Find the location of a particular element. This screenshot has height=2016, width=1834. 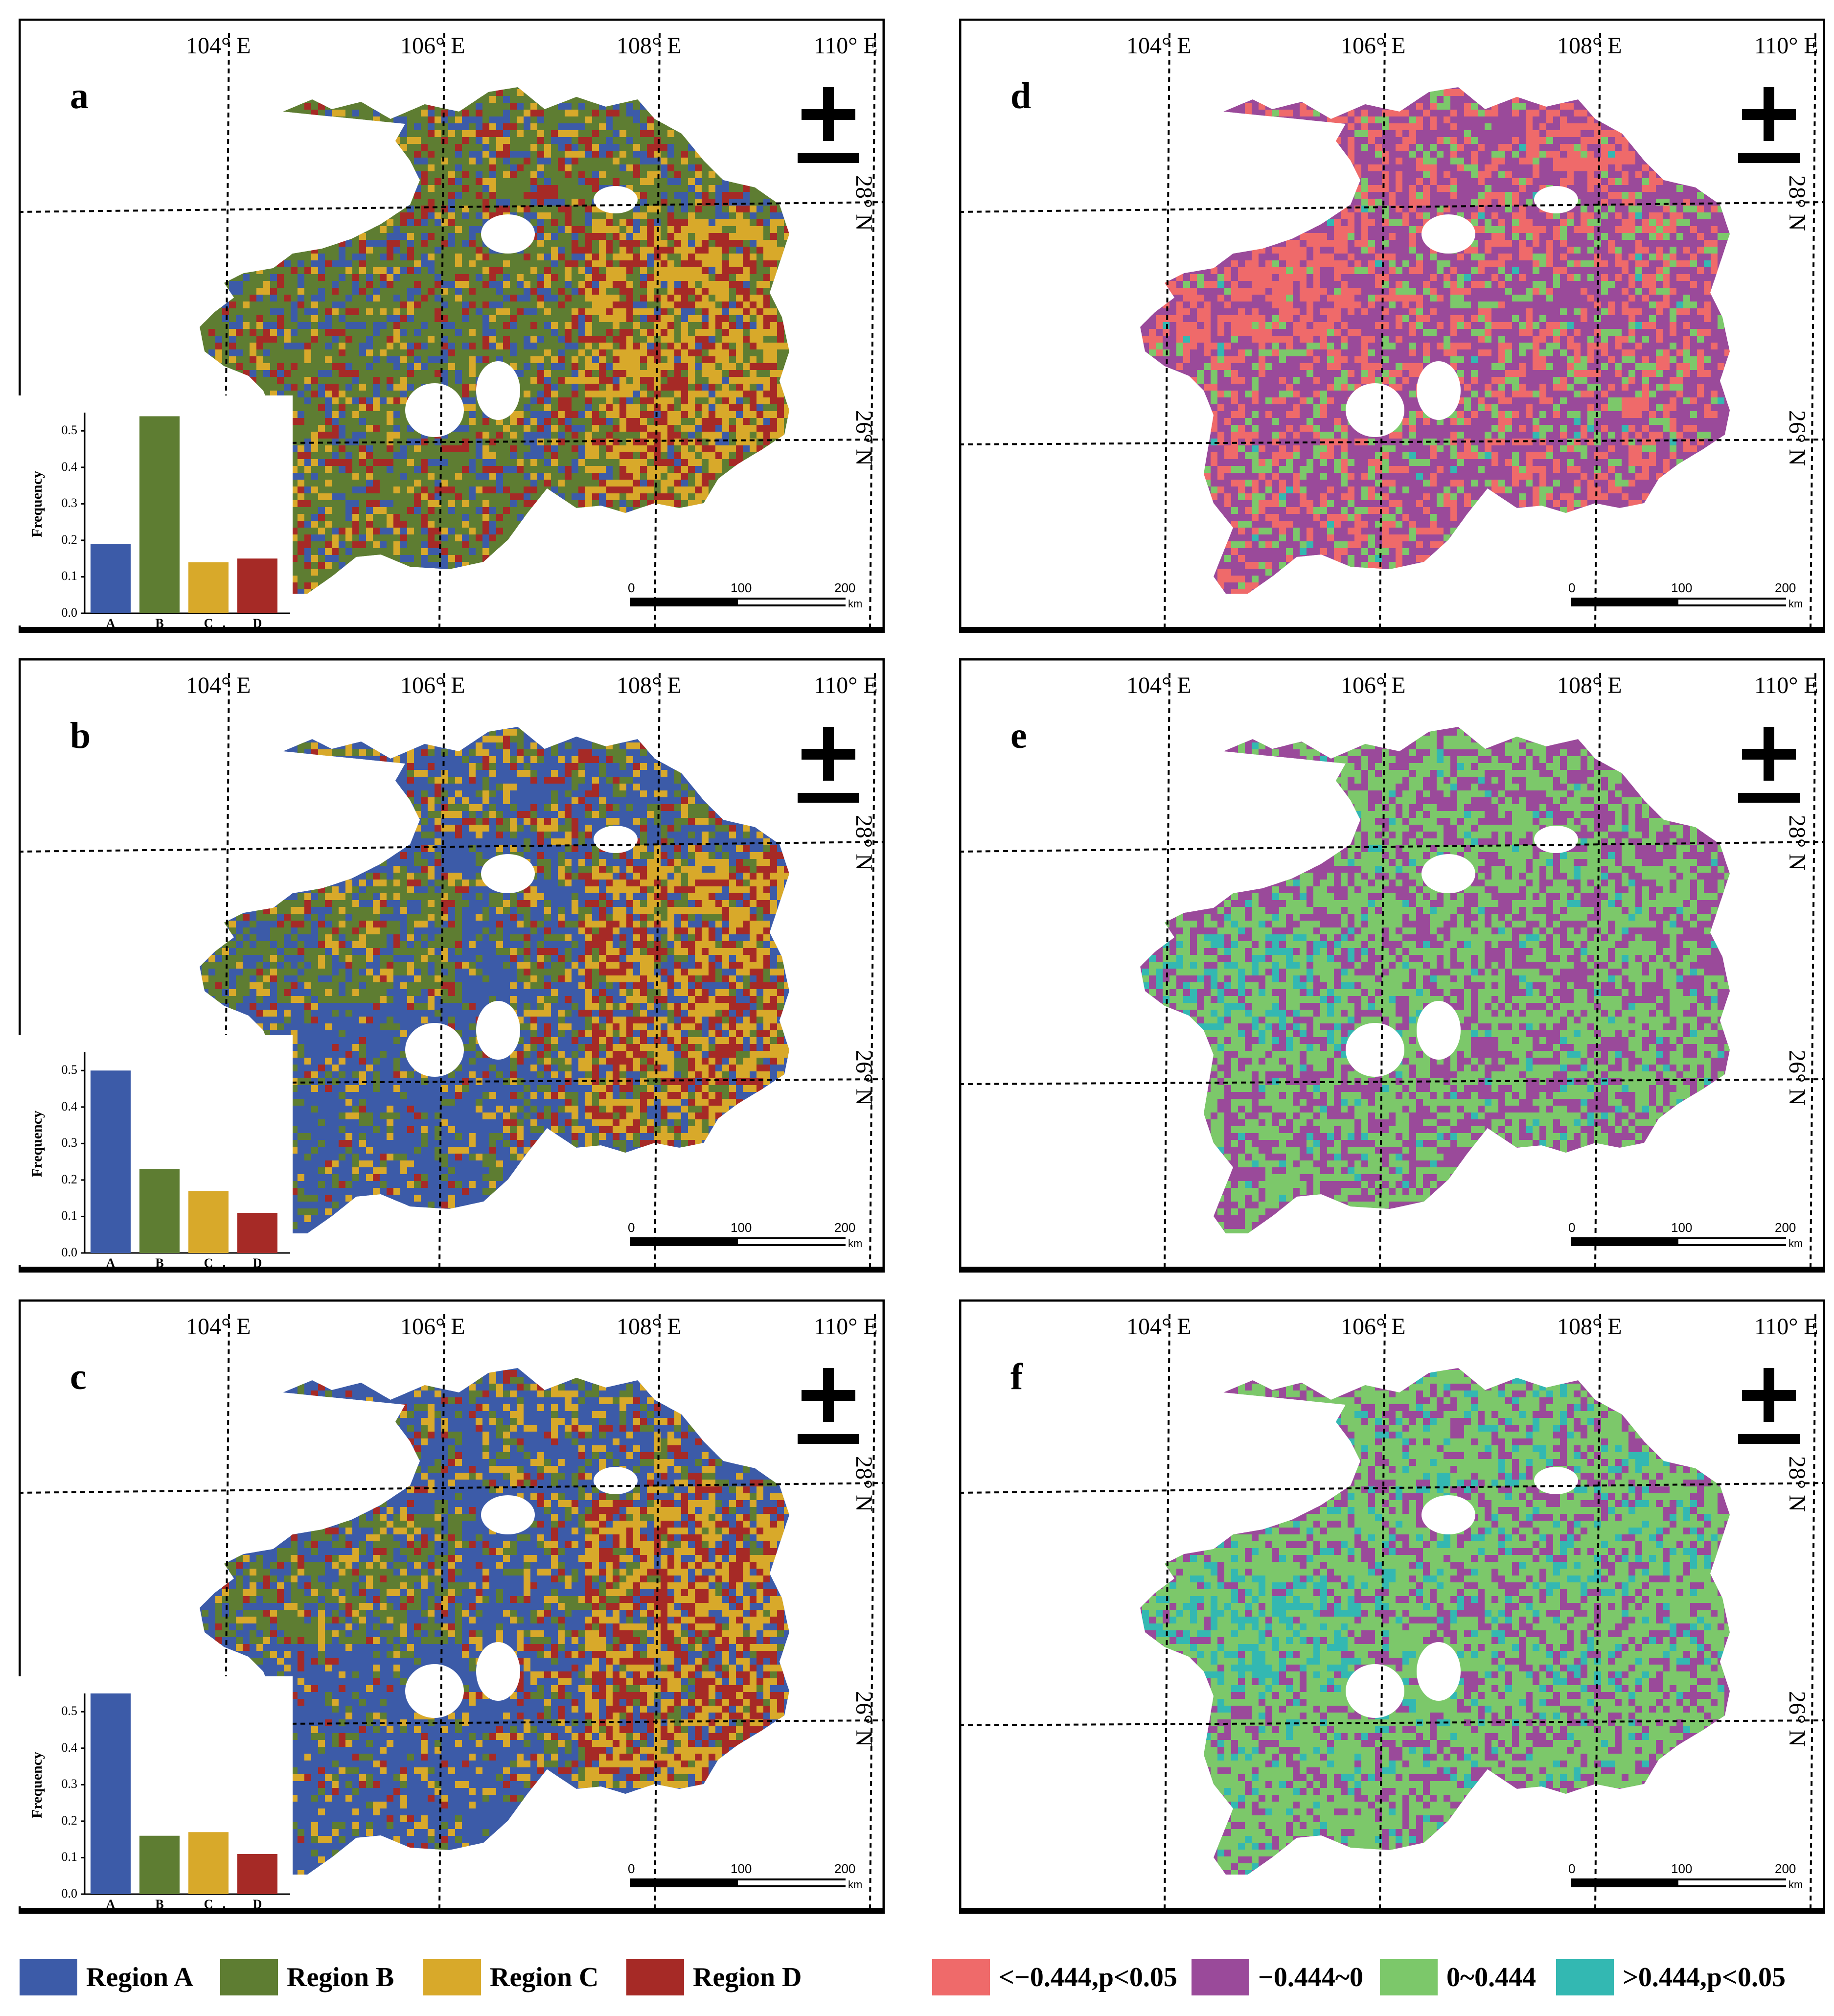

legend-item-region-c: Region C is located at coordinates (510, 1977).